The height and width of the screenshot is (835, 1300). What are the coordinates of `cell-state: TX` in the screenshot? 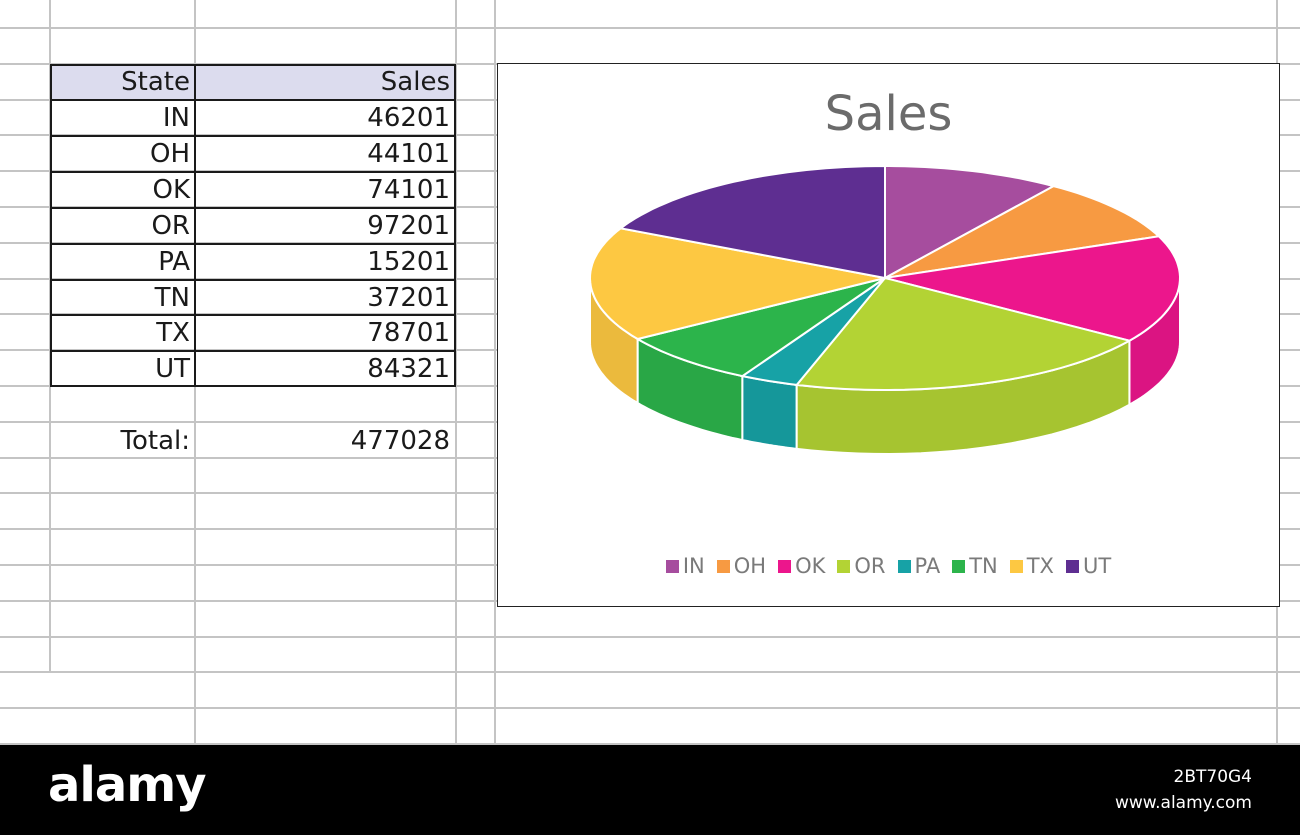 It's located at (173, 333).